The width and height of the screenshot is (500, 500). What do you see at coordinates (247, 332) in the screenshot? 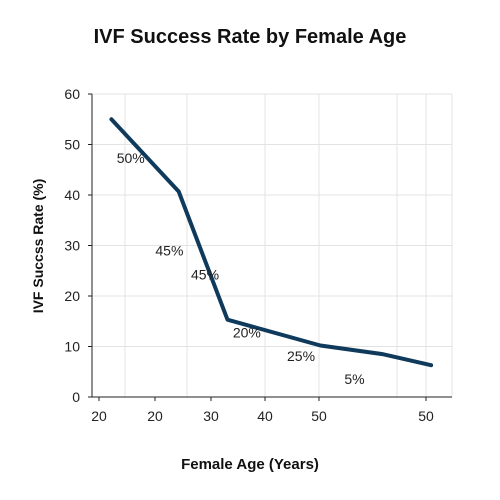
I see `data-label: 20%` at bounding box center [247, 332].